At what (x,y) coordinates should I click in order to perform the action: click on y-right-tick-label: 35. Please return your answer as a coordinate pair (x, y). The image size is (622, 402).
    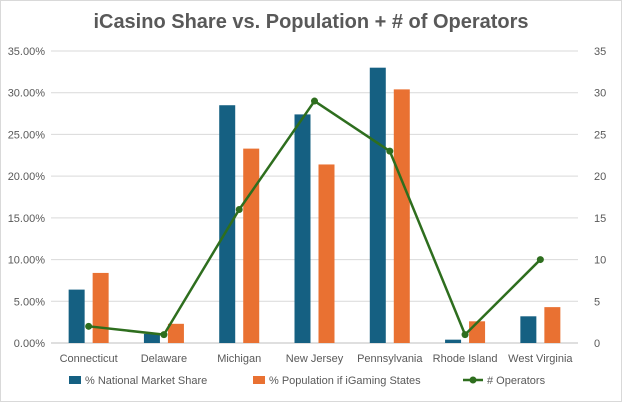
    Looking at the image, I should click on (600, 52).